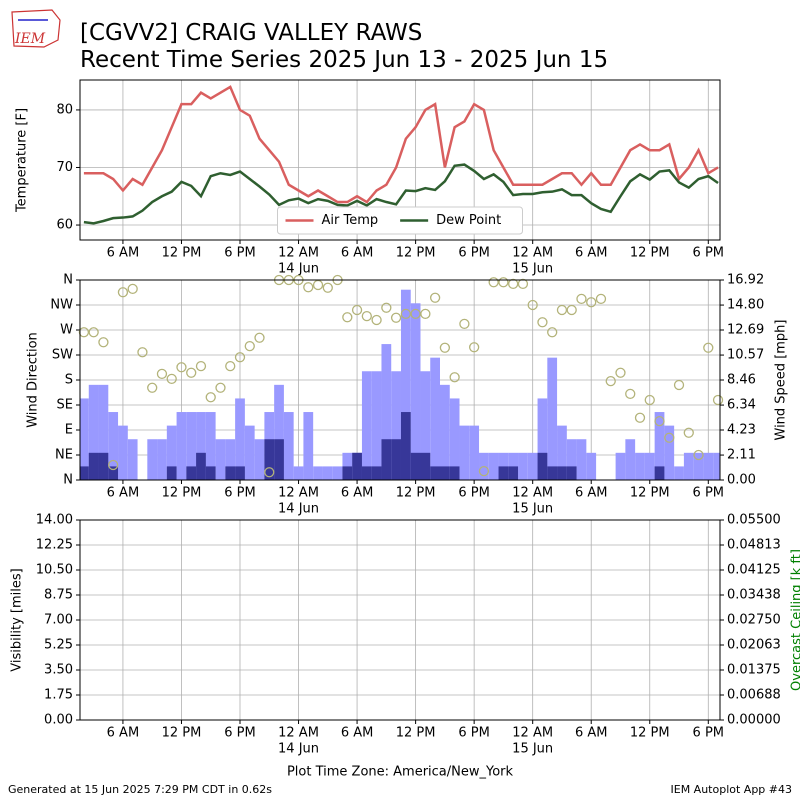 This screenshot has width=800, height=800. Describe the element at coordinates (298, 269) in the screenshot. I see `x-date-label: 14 Jun` at that location.